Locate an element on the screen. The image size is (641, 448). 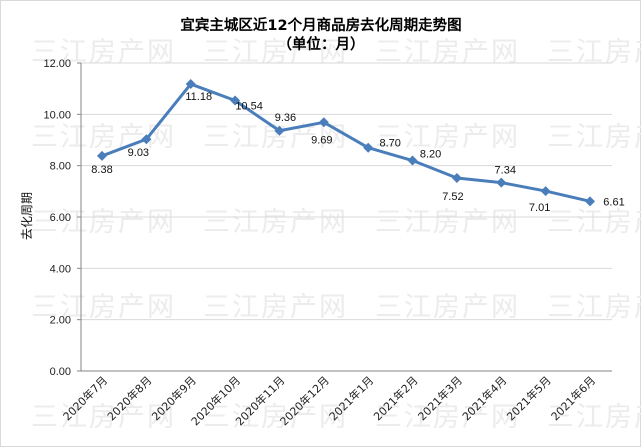
data-label: 9.36 is located at coordinates (285, 118).